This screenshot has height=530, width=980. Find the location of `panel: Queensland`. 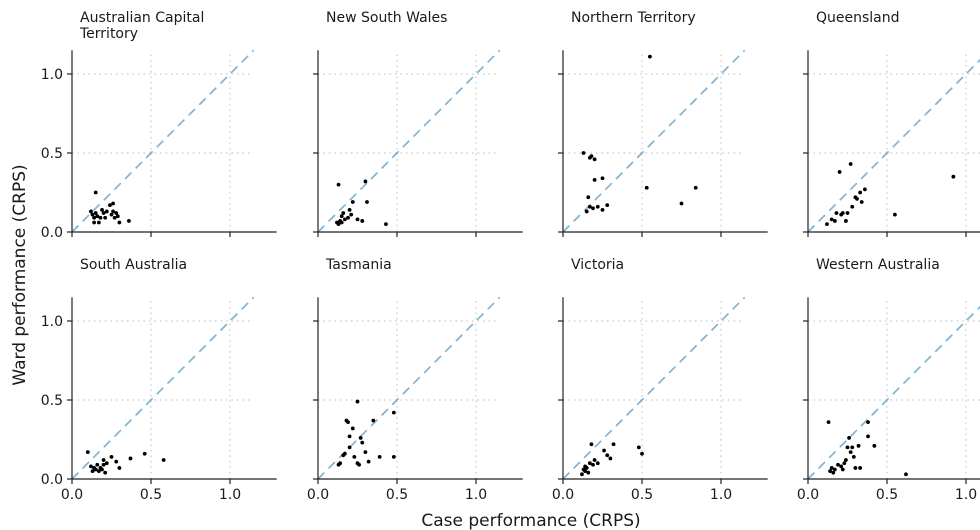

panel: Queensland is located at coordinates (891, 123).